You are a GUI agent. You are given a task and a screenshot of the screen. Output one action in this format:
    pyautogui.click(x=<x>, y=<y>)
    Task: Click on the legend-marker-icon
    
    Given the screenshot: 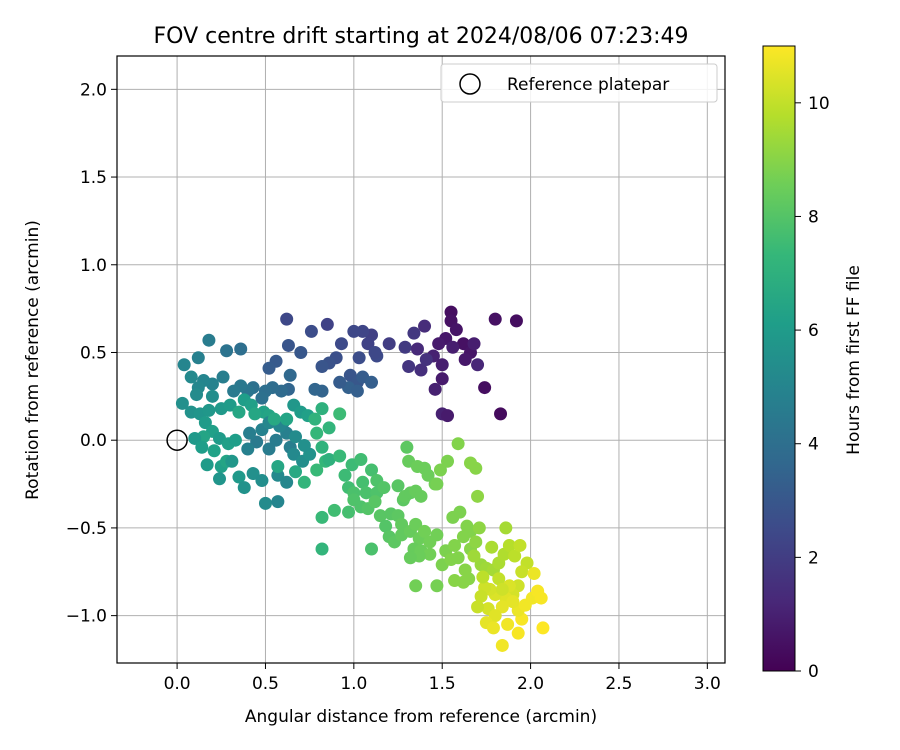 What is the action you would take?
    pyautogui.click(x=470, y=84)
    